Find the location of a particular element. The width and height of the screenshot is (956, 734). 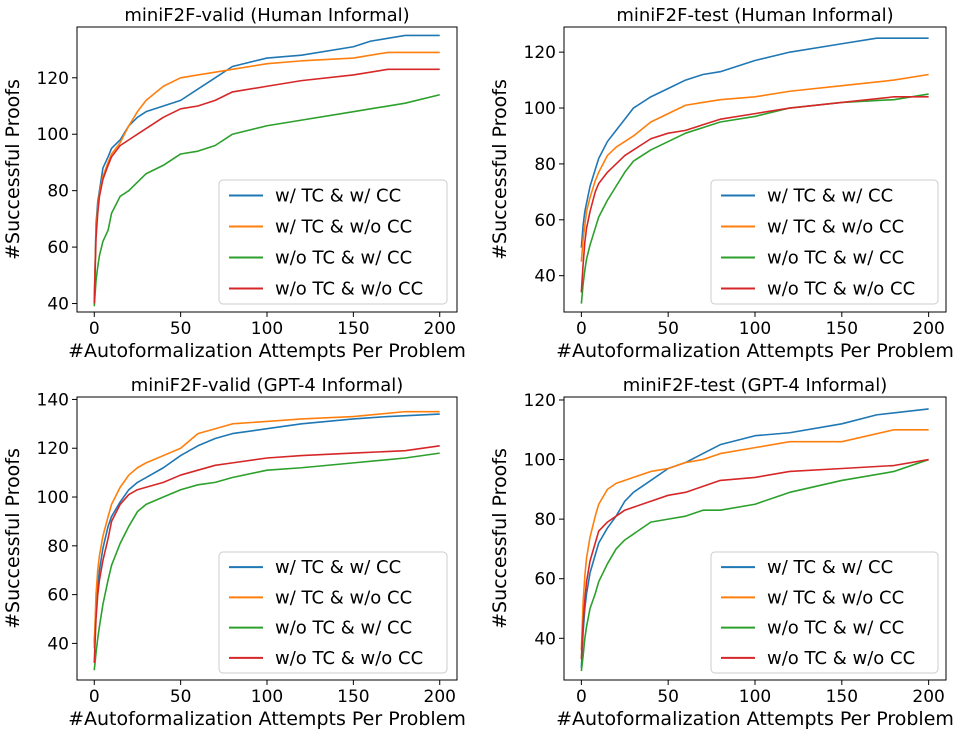

chart-title: miniF2F-test (Human Informal) is located at coordinates (754, 15).